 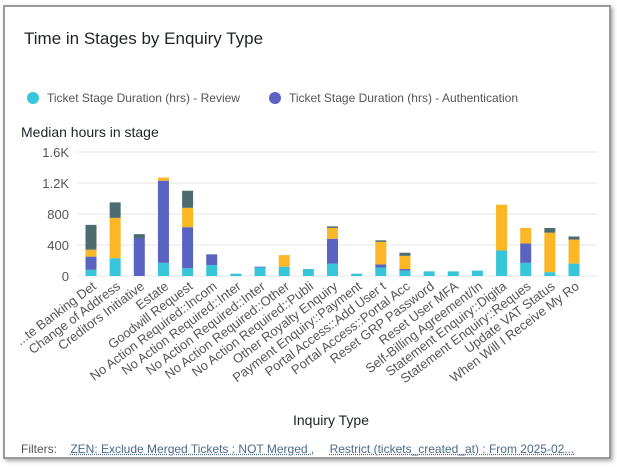 What do you see at coordinates (143, 98) in the screenshot?
I see `legend-label-0: Ticket Stage Duration (hrs) - Review` at bounding box center [143, 98].